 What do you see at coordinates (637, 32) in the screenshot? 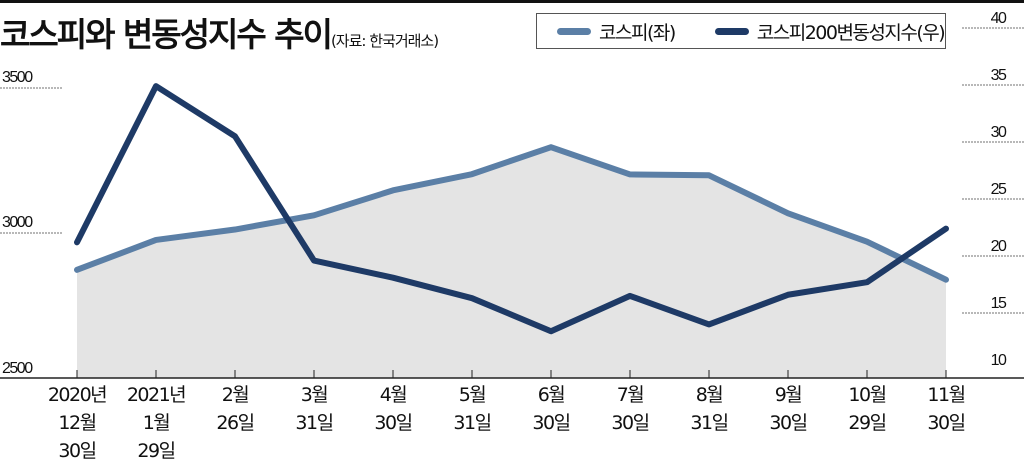
I see `legend-label-kospi: 코스피(좌)` at bounding box center [637, 32].